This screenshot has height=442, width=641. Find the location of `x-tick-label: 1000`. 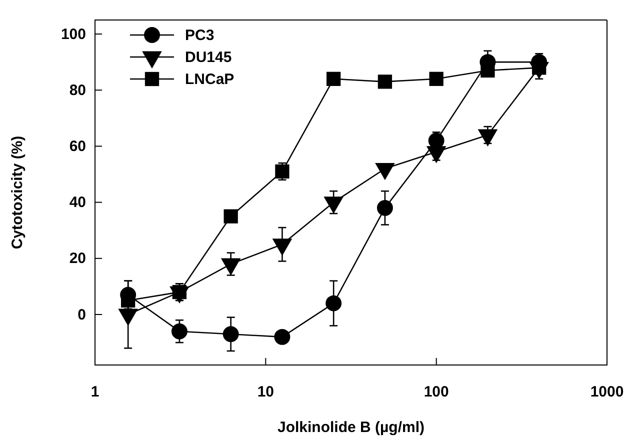

x-tick-label: 1000 is located at coordinates (607, 392).